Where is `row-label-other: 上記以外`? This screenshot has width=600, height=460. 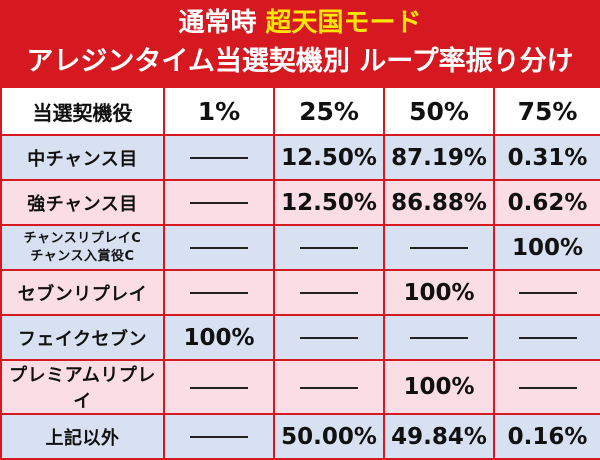
row-label-other: 上記以外 is located at coordinates (82, 436).